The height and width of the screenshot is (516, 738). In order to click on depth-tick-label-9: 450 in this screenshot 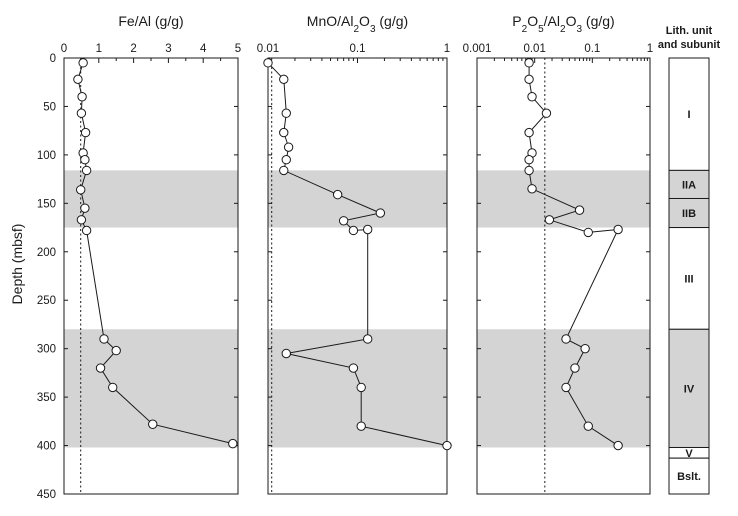, I will do `click(46, 495)`.